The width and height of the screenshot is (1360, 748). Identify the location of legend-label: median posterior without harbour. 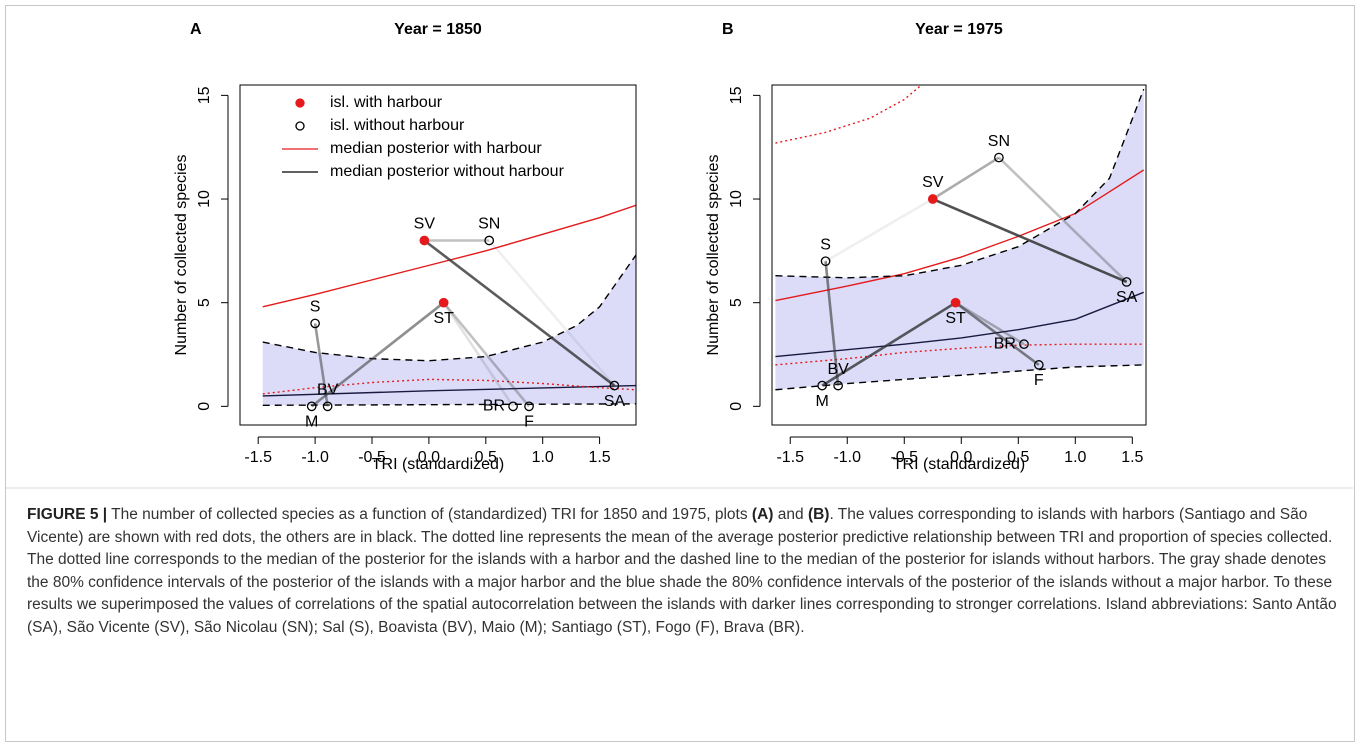
(447, 171).